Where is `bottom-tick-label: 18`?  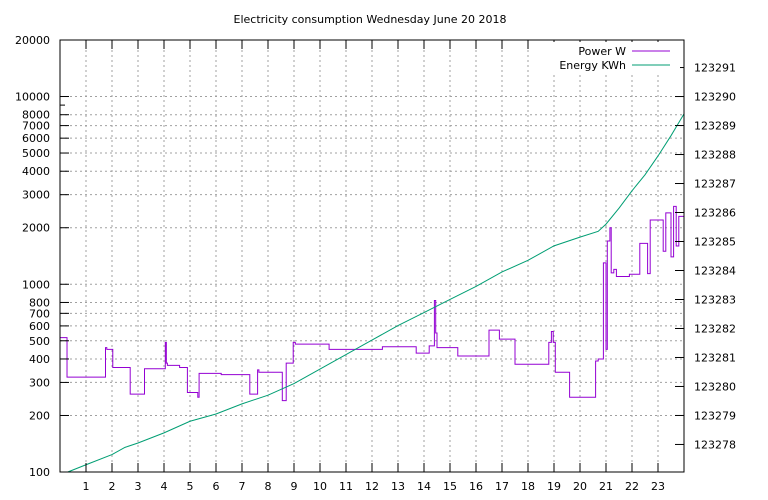
bottom-tick-label: 18 is located at coordinates (528, 486).